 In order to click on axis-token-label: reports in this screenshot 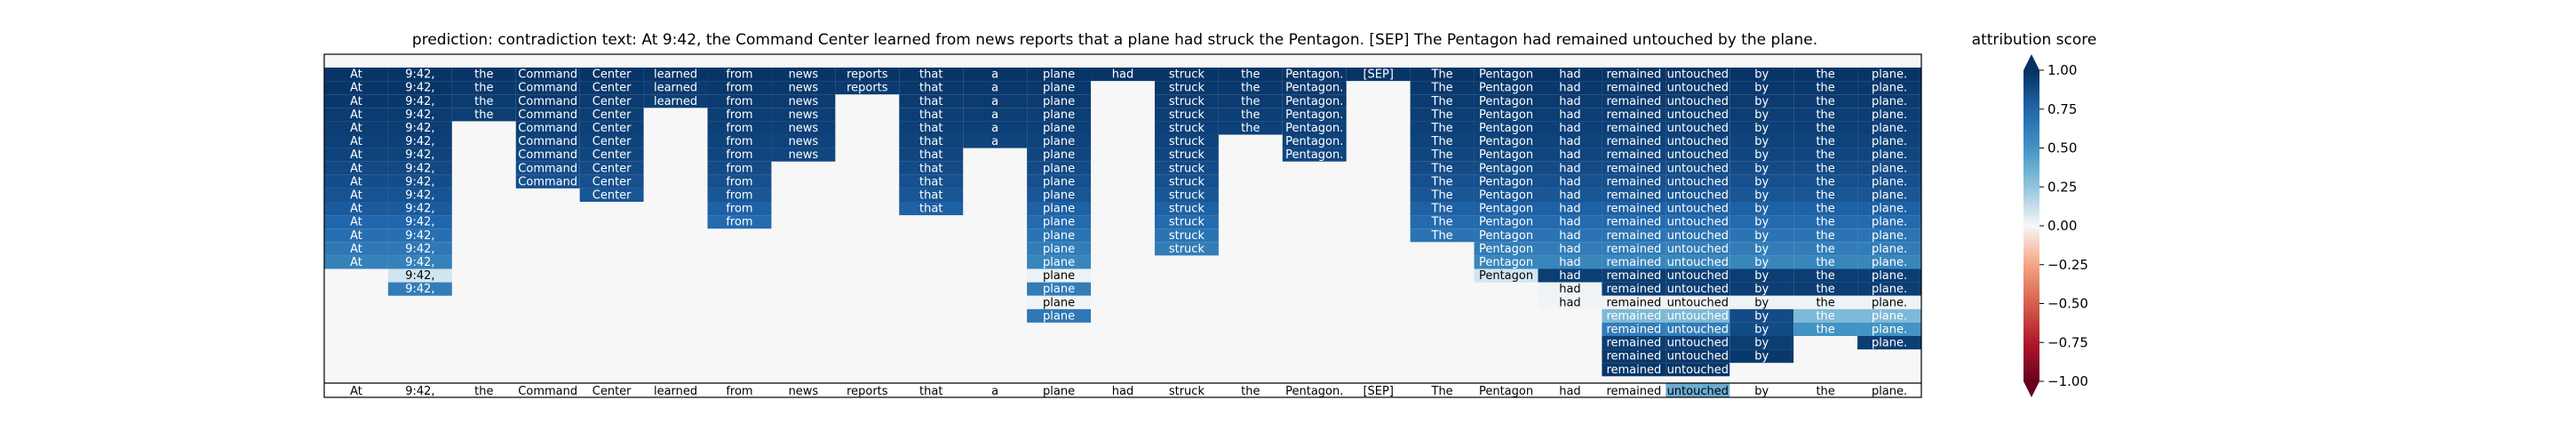, I will do `click(867, 391)`.